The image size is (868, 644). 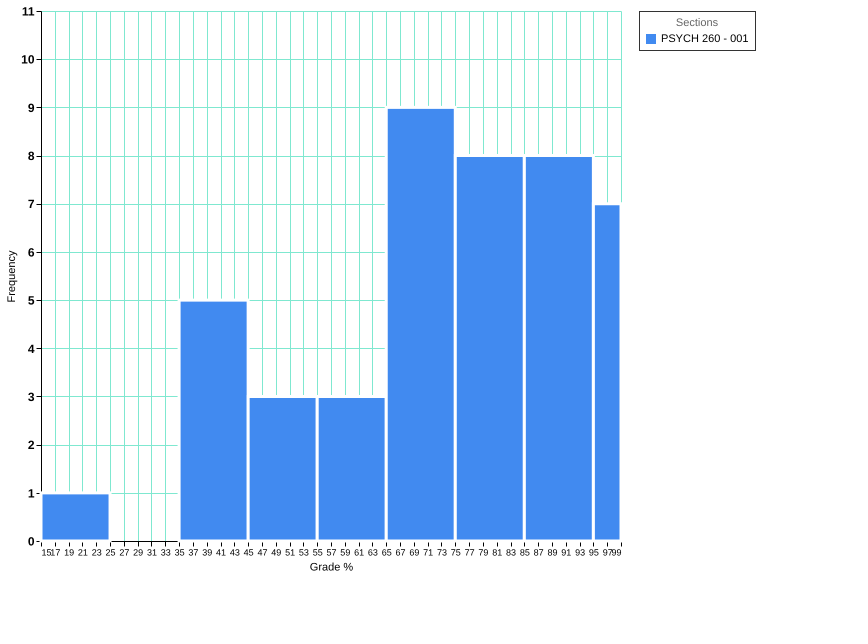 I want to click on x-tick-label: 75, so click(x=455, y=553).